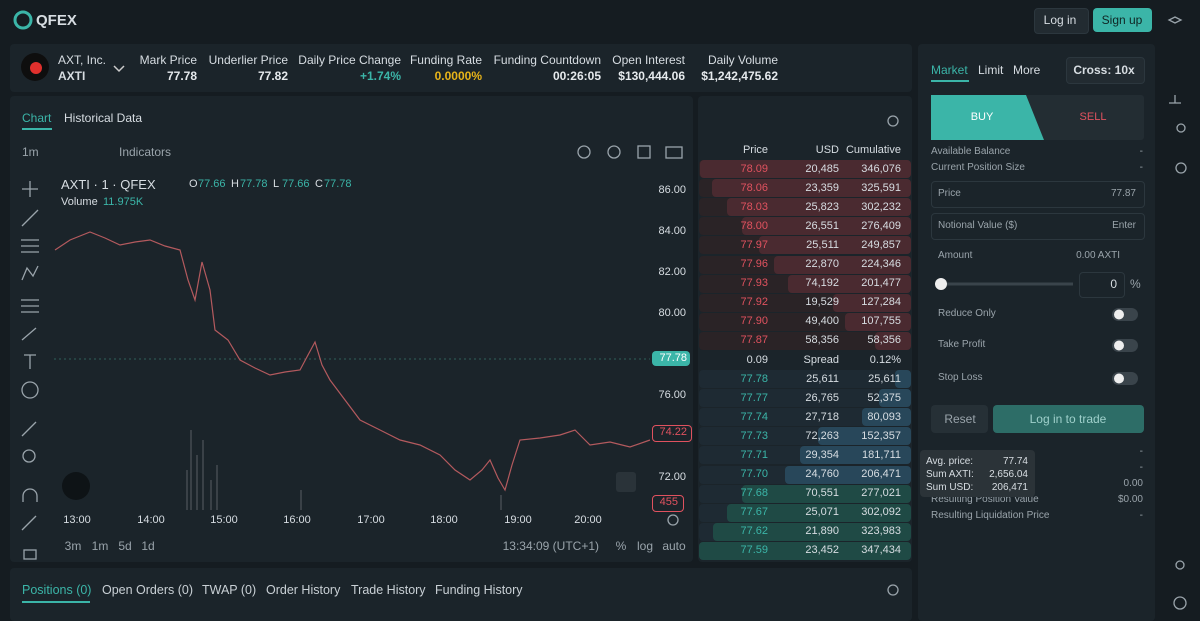 Image resolution: width=1200 pixels, height=621 pixels. Describe the element at coordinates (822, 283) in the screenshot. I see `ob-usd: 74,192` at that location.